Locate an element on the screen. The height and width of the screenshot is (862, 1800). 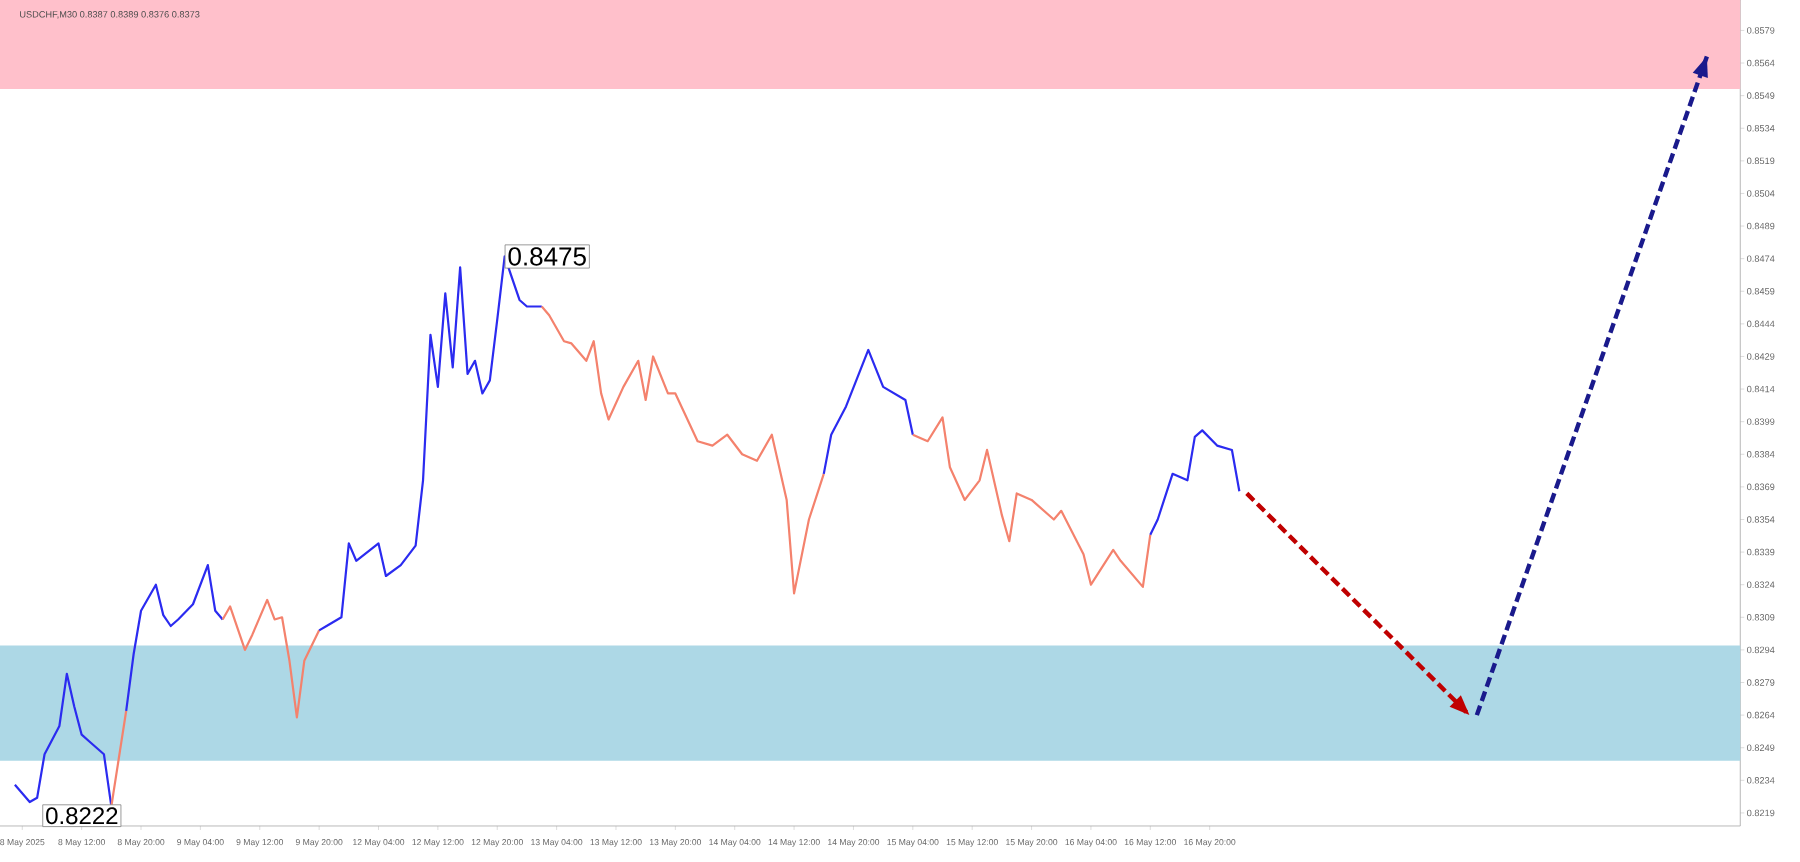
annotation: 0.8475 is located at coordinates (547, 256).